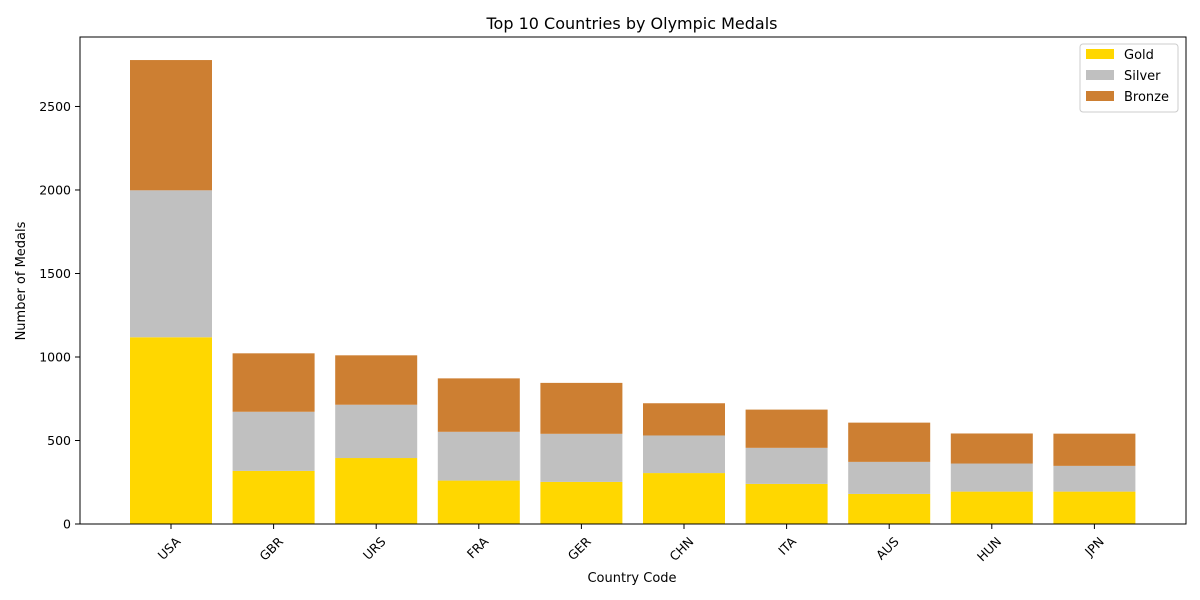 The image size is (1200, 600). I want to click on legend-label-silver: Silver, so click(1142, 76).